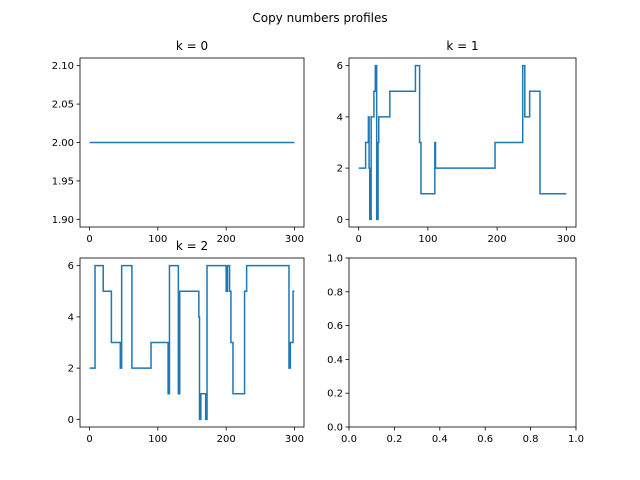 The image size is (640, 480). I want to click on y-tick-label: 0.4, so click(335, 360).